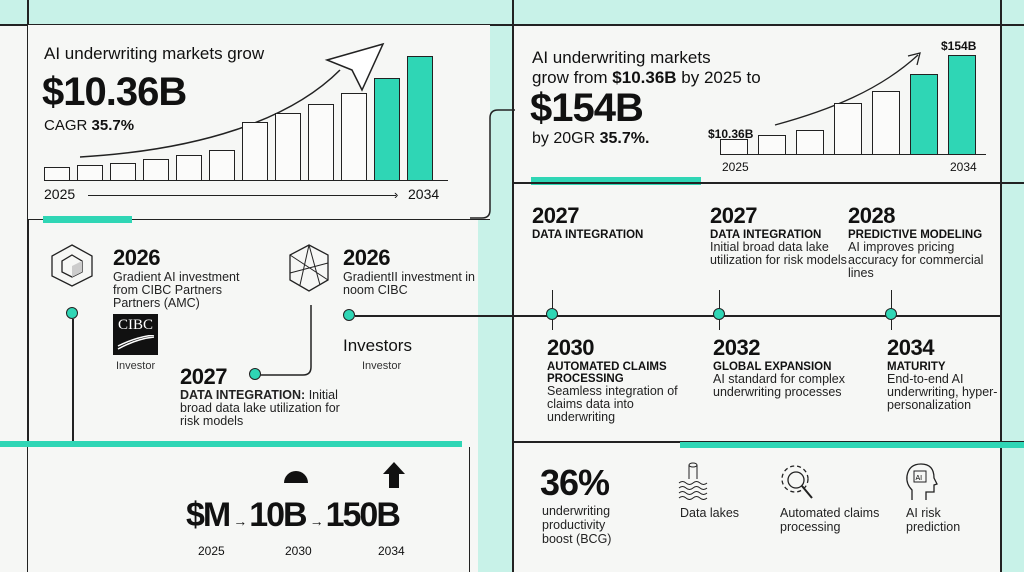 The image size is (1024, 572). I want to click on top-right-line2: grow from $10.36B by 2025 to, so click(646, 78).